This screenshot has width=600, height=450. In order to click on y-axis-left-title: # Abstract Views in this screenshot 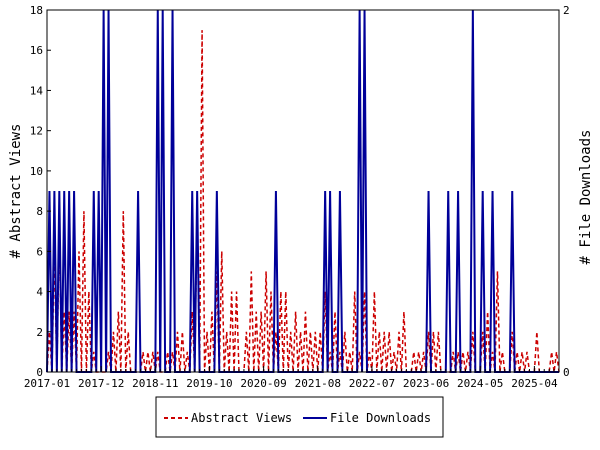, I will do `click(16, 191)`.